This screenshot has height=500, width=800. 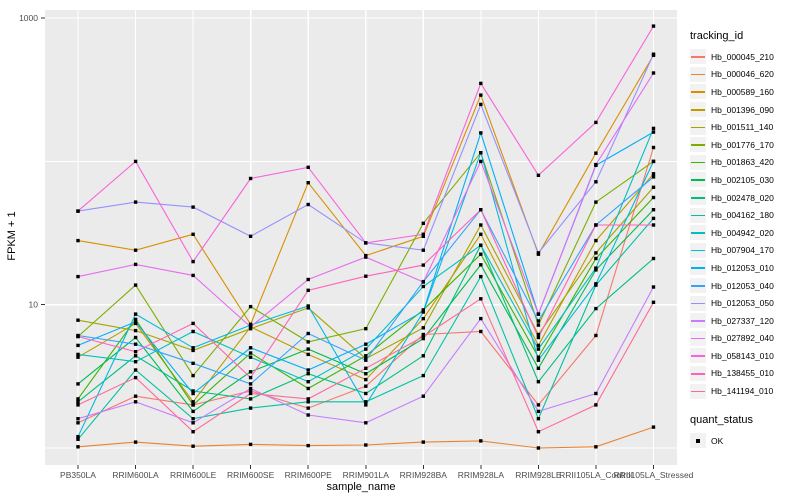 I want to click on legend-entry-Hb_027337_120: Hb_027337_120, so click(x=745, y=321).